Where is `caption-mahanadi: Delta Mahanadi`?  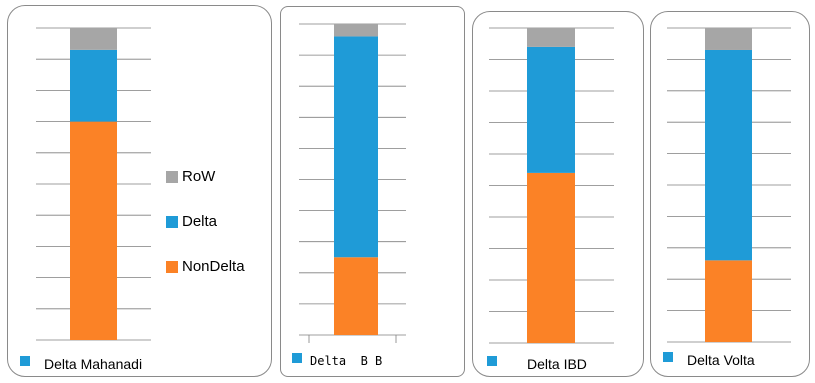 caption-mahanadi: Delta Mahanadi is located at coordinates (81, 364).